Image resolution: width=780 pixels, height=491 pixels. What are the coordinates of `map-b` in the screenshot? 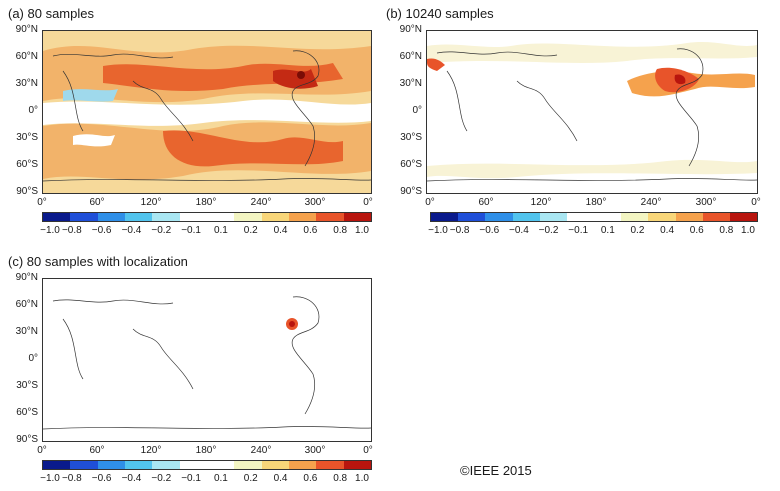 It's located at (592, 112).